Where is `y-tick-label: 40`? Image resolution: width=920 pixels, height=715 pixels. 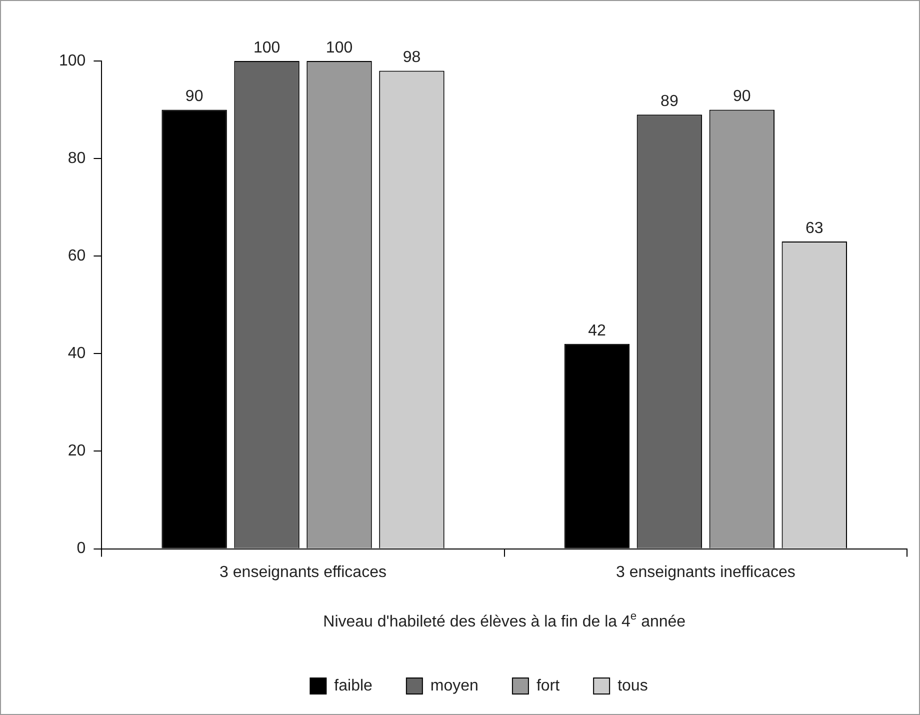
y-tick-label: 40 is located at coordinates (77, 353).